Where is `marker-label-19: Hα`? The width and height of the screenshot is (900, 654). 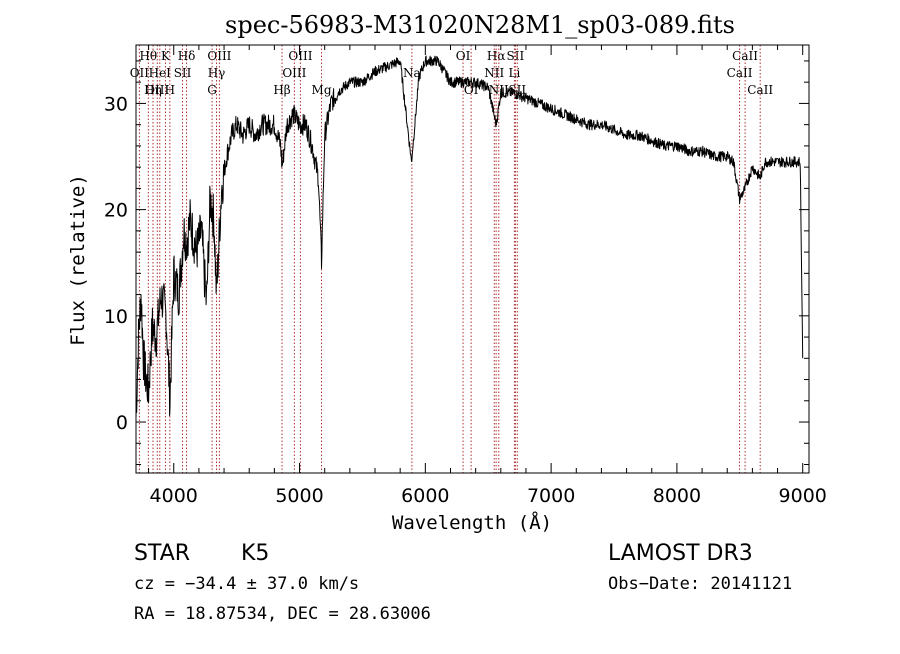 marker-label-19: Hα is located at coordinates (496, 56).